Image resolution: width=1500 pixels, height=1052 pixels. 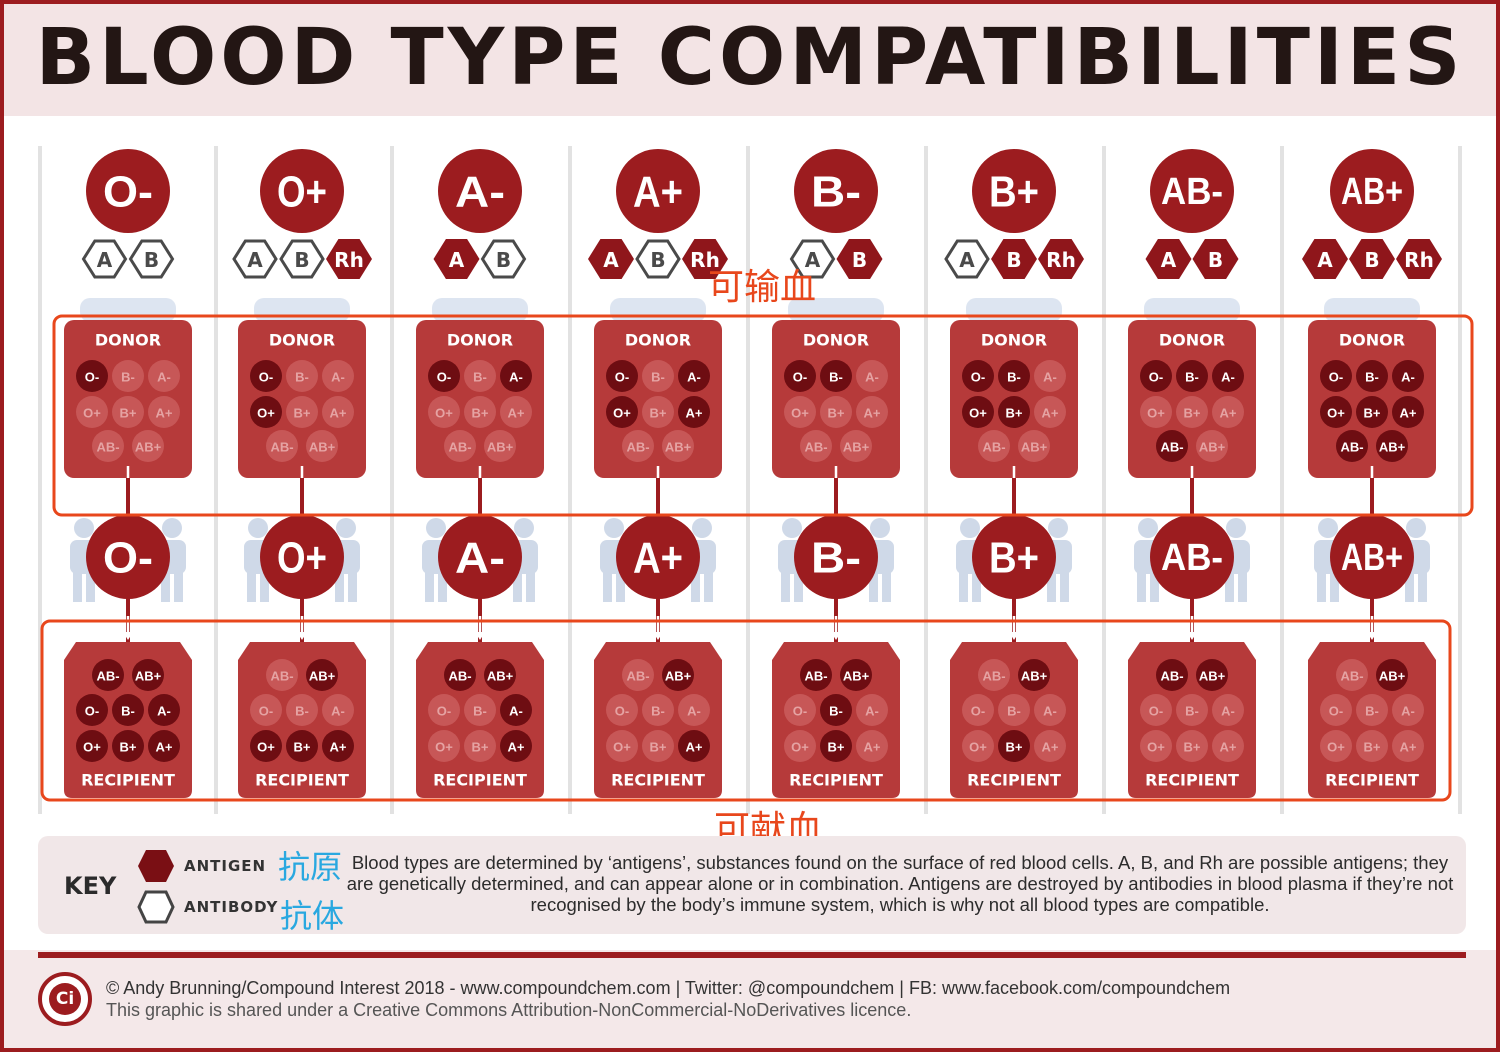 I want to click on column-divider, so click(x=40, y=480).